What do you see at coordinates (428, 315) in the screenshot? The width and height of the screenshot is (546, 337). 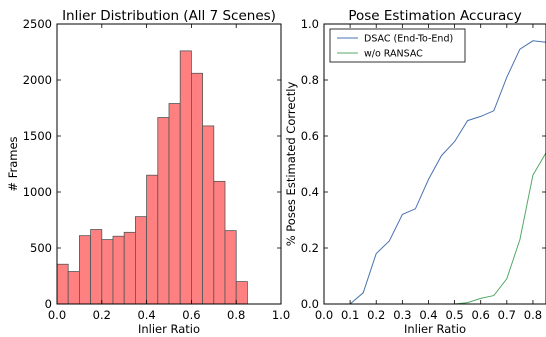 I see `acc-x-tick-label: 0.4` at bounding box center [428, 315].